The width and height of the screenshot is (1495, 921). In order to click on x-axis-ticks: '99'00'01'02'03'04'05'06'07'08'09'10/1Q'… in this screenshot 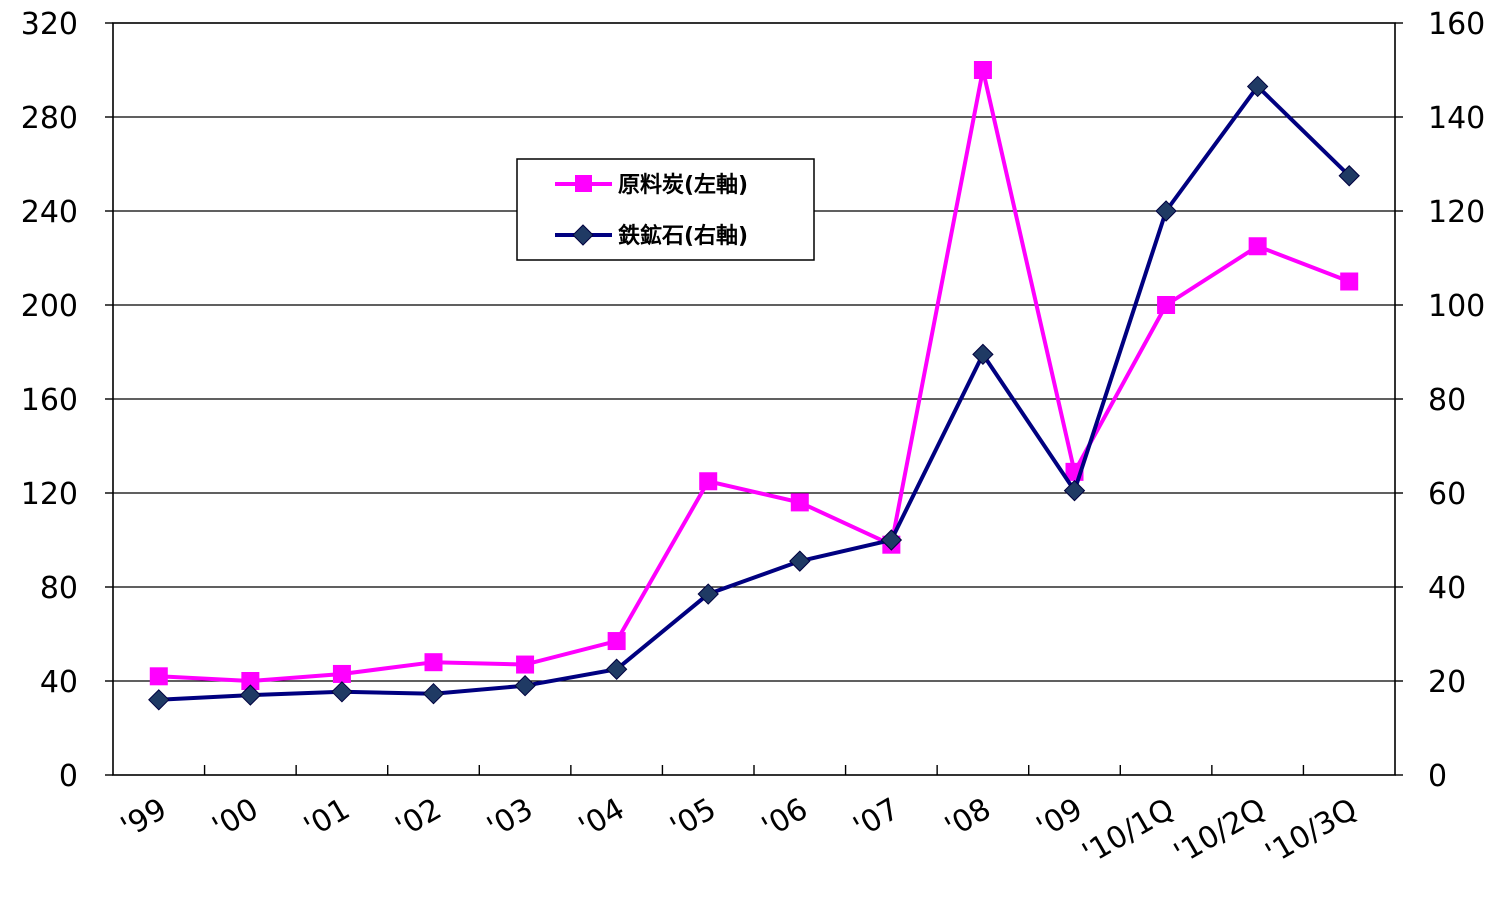, I will do `click(739, 818)`.